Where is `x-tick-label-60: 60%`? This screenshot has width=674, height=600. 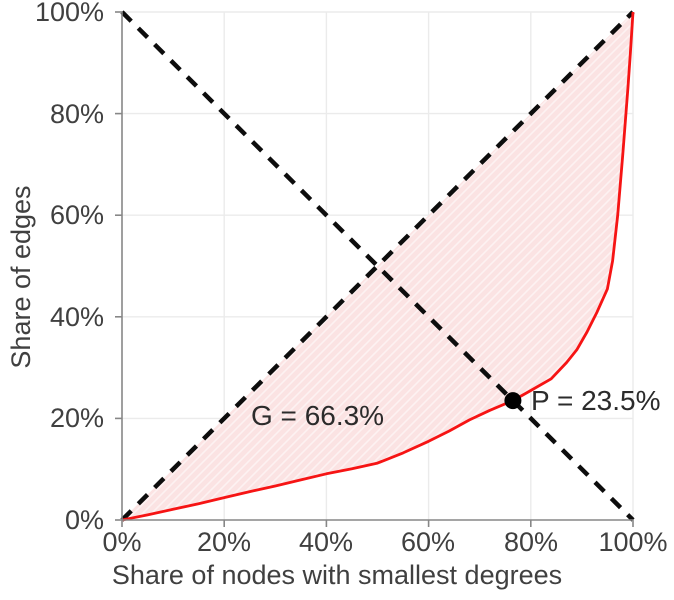
x-tick-label-60: 60% is located at coordinates (428, 542).